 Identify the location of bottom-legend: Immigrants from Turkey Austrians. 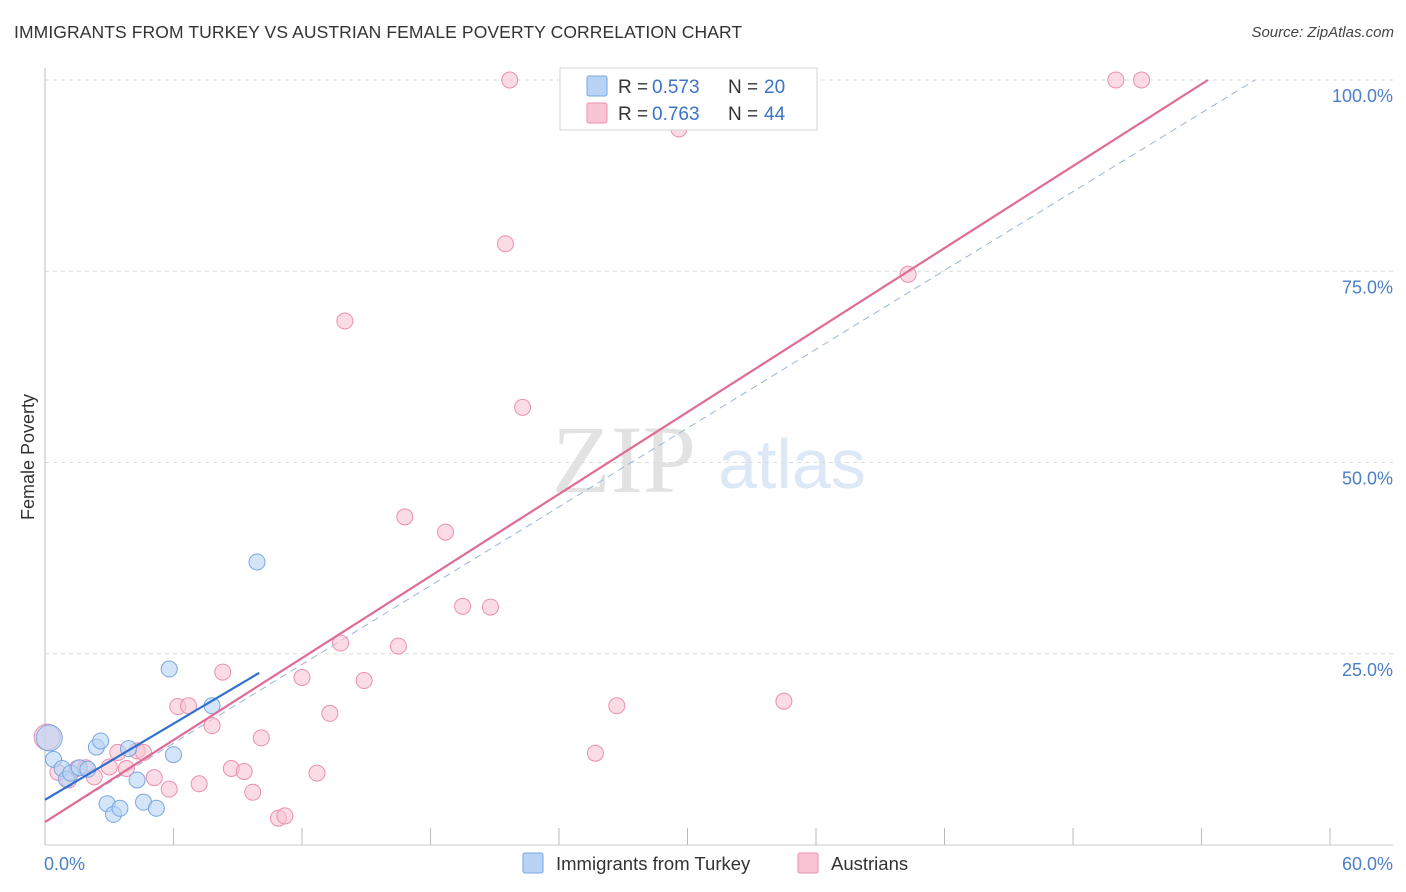
(715, 863).